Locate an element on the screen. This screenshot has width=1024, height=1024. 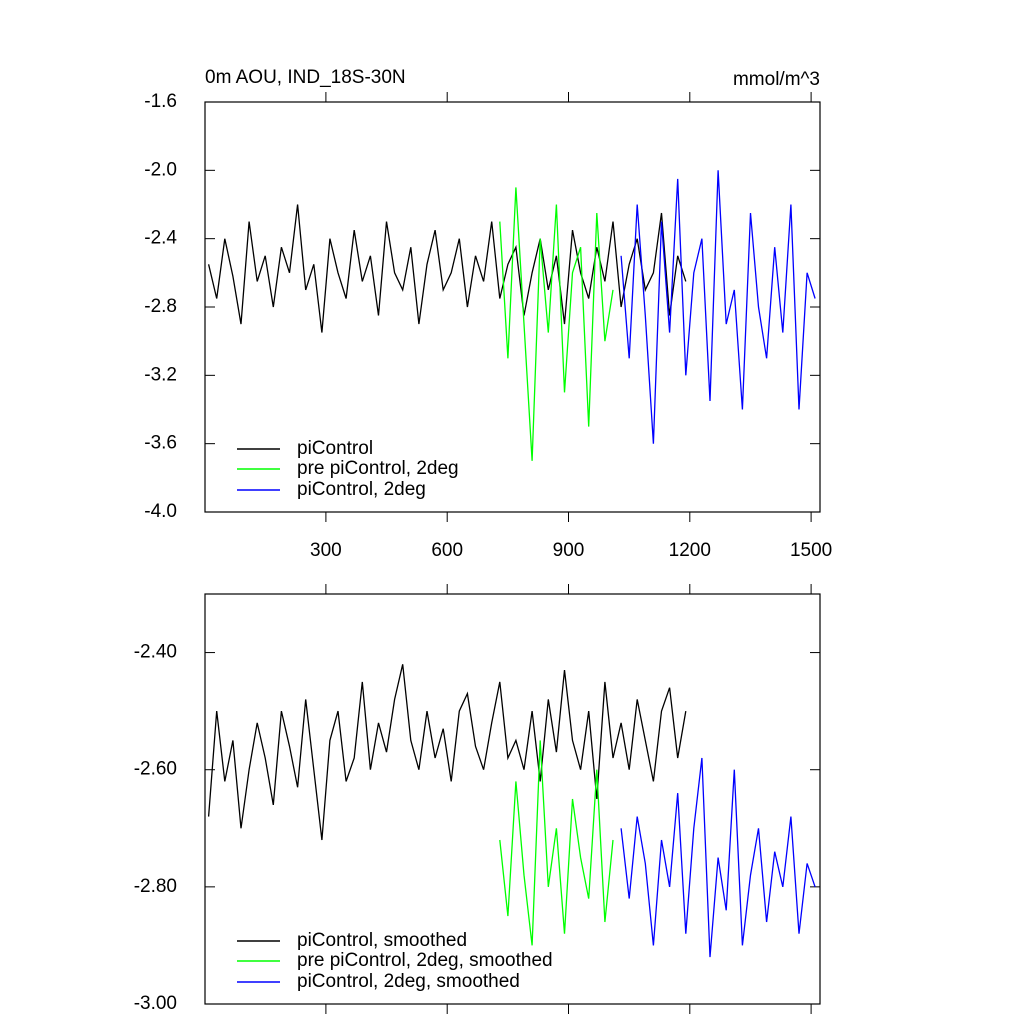
y-tick-label: -2.8 is located at coordinates (160, 306).